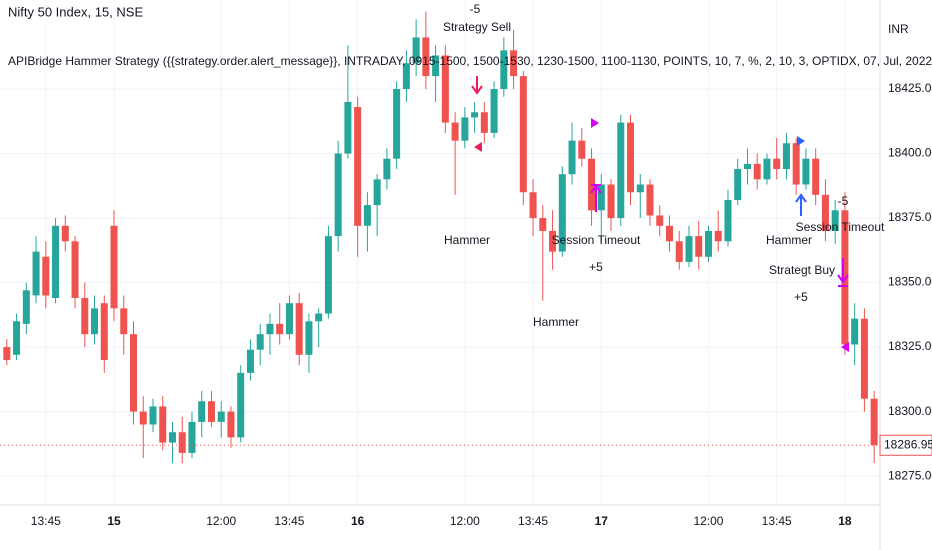 This screenshot has width=932, height=550. Describe the element at coordinates (910, 88) in the screenshot. I see `y-tick-label: 18425.00` at that location.